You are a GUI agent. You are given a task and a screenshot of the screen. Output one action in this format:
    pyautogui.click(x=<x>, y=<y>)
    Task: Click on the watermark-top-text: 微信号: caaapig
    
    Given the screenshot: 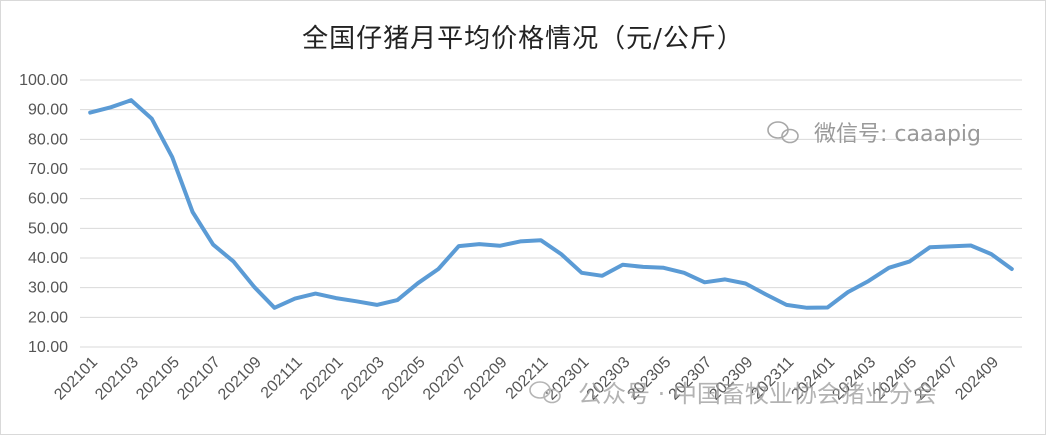 What is the action you would take?
    pyautogui.click(x=897, y=134)
    